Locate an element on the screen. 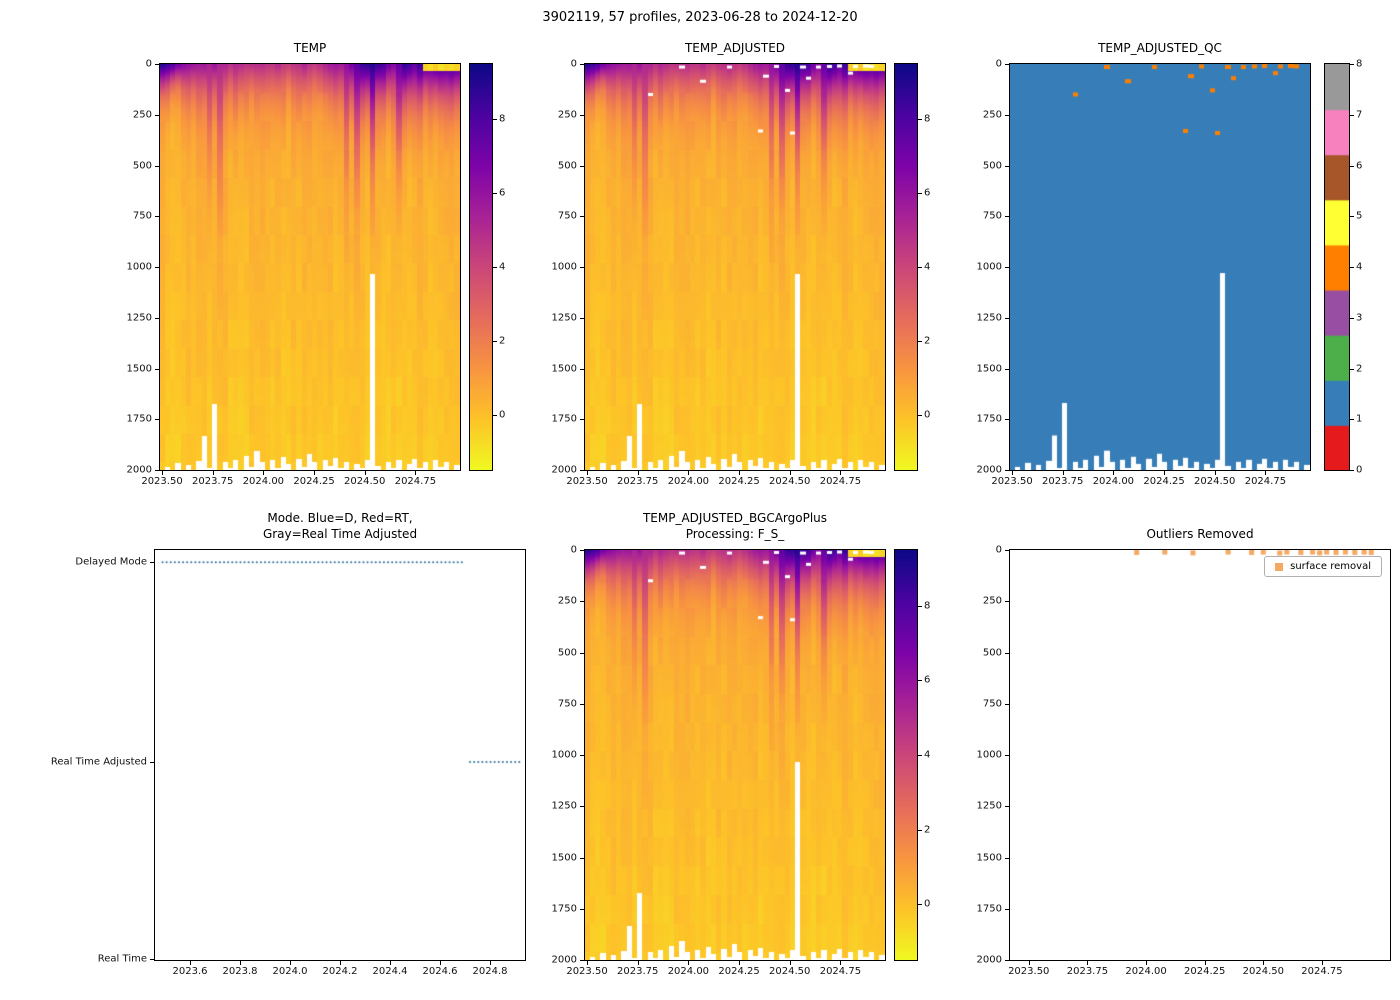  qc-flag-colorbar is located at coordinates (1337, 267).